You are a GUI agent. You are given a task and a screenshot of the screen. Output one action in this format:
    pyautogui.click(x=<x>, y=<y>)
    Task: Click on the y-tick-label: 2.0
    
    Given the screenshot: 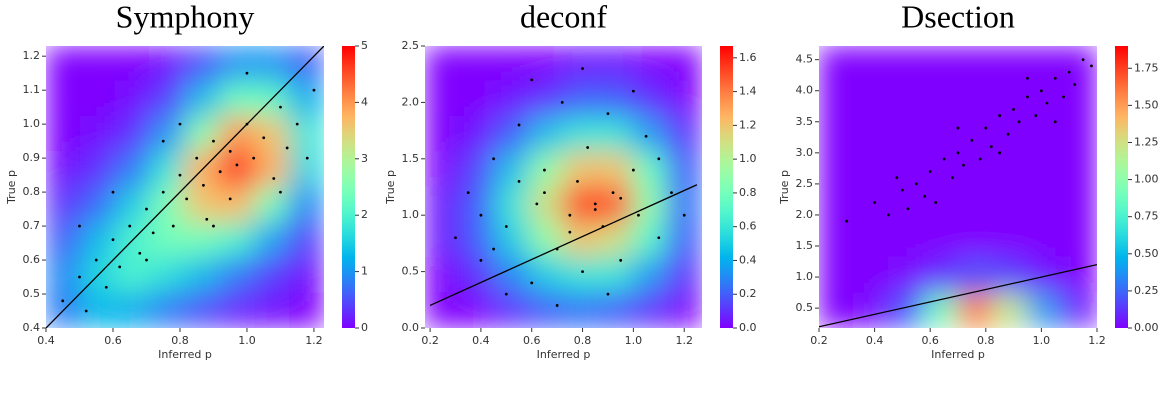 What is the action you would take?
    pyautogui.click(x=411, y=101)
    